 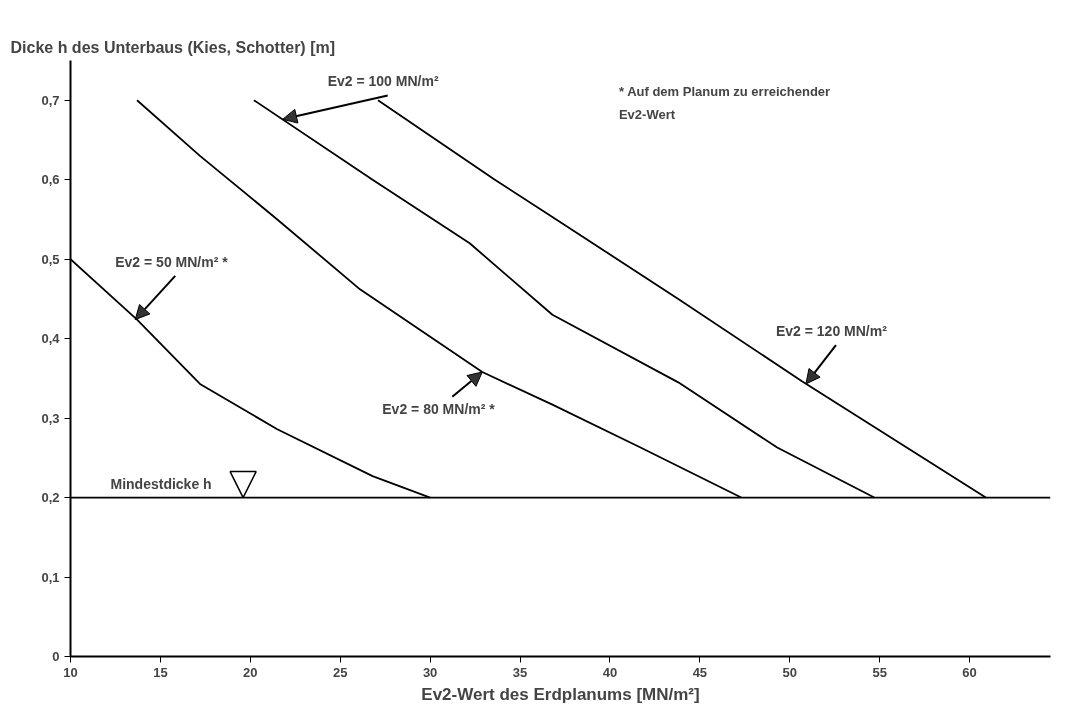 What do you see at coordinates (879, 672) in the screenshot?
I see `x-tick-label: 55` at bounding box center [879, 672].